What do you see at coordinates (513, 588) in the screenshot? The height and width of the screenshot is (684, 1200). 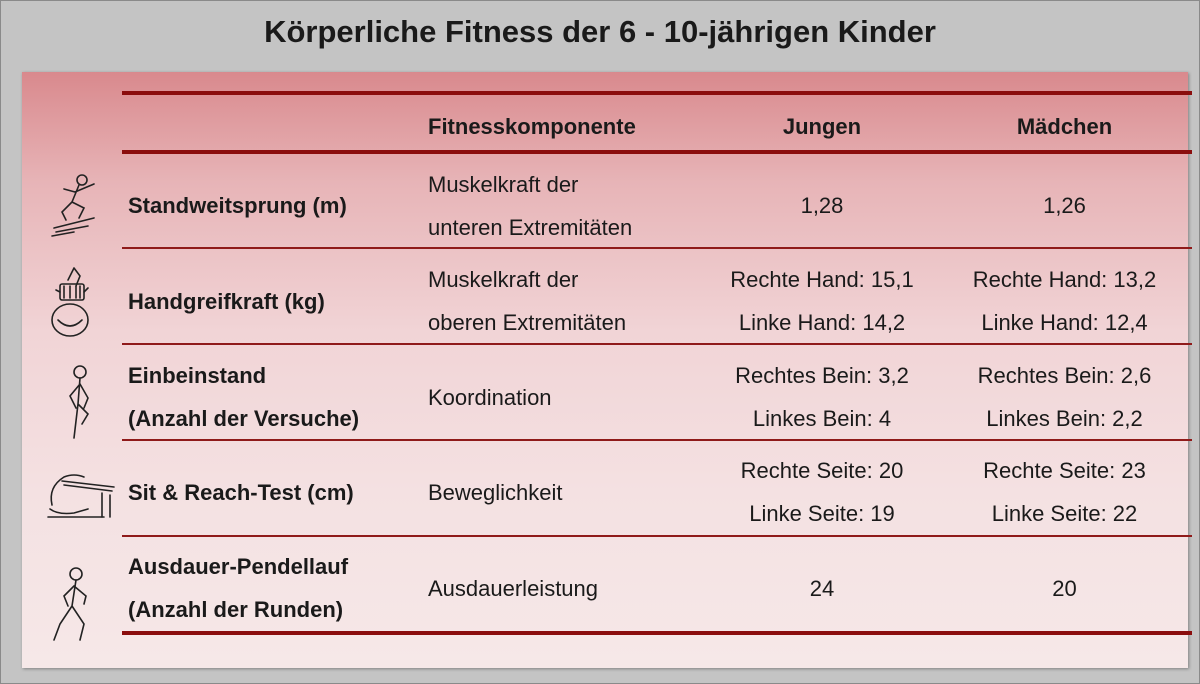 I see `row-5-component: Ausdauerleistung` at bounding box center [513, 588].